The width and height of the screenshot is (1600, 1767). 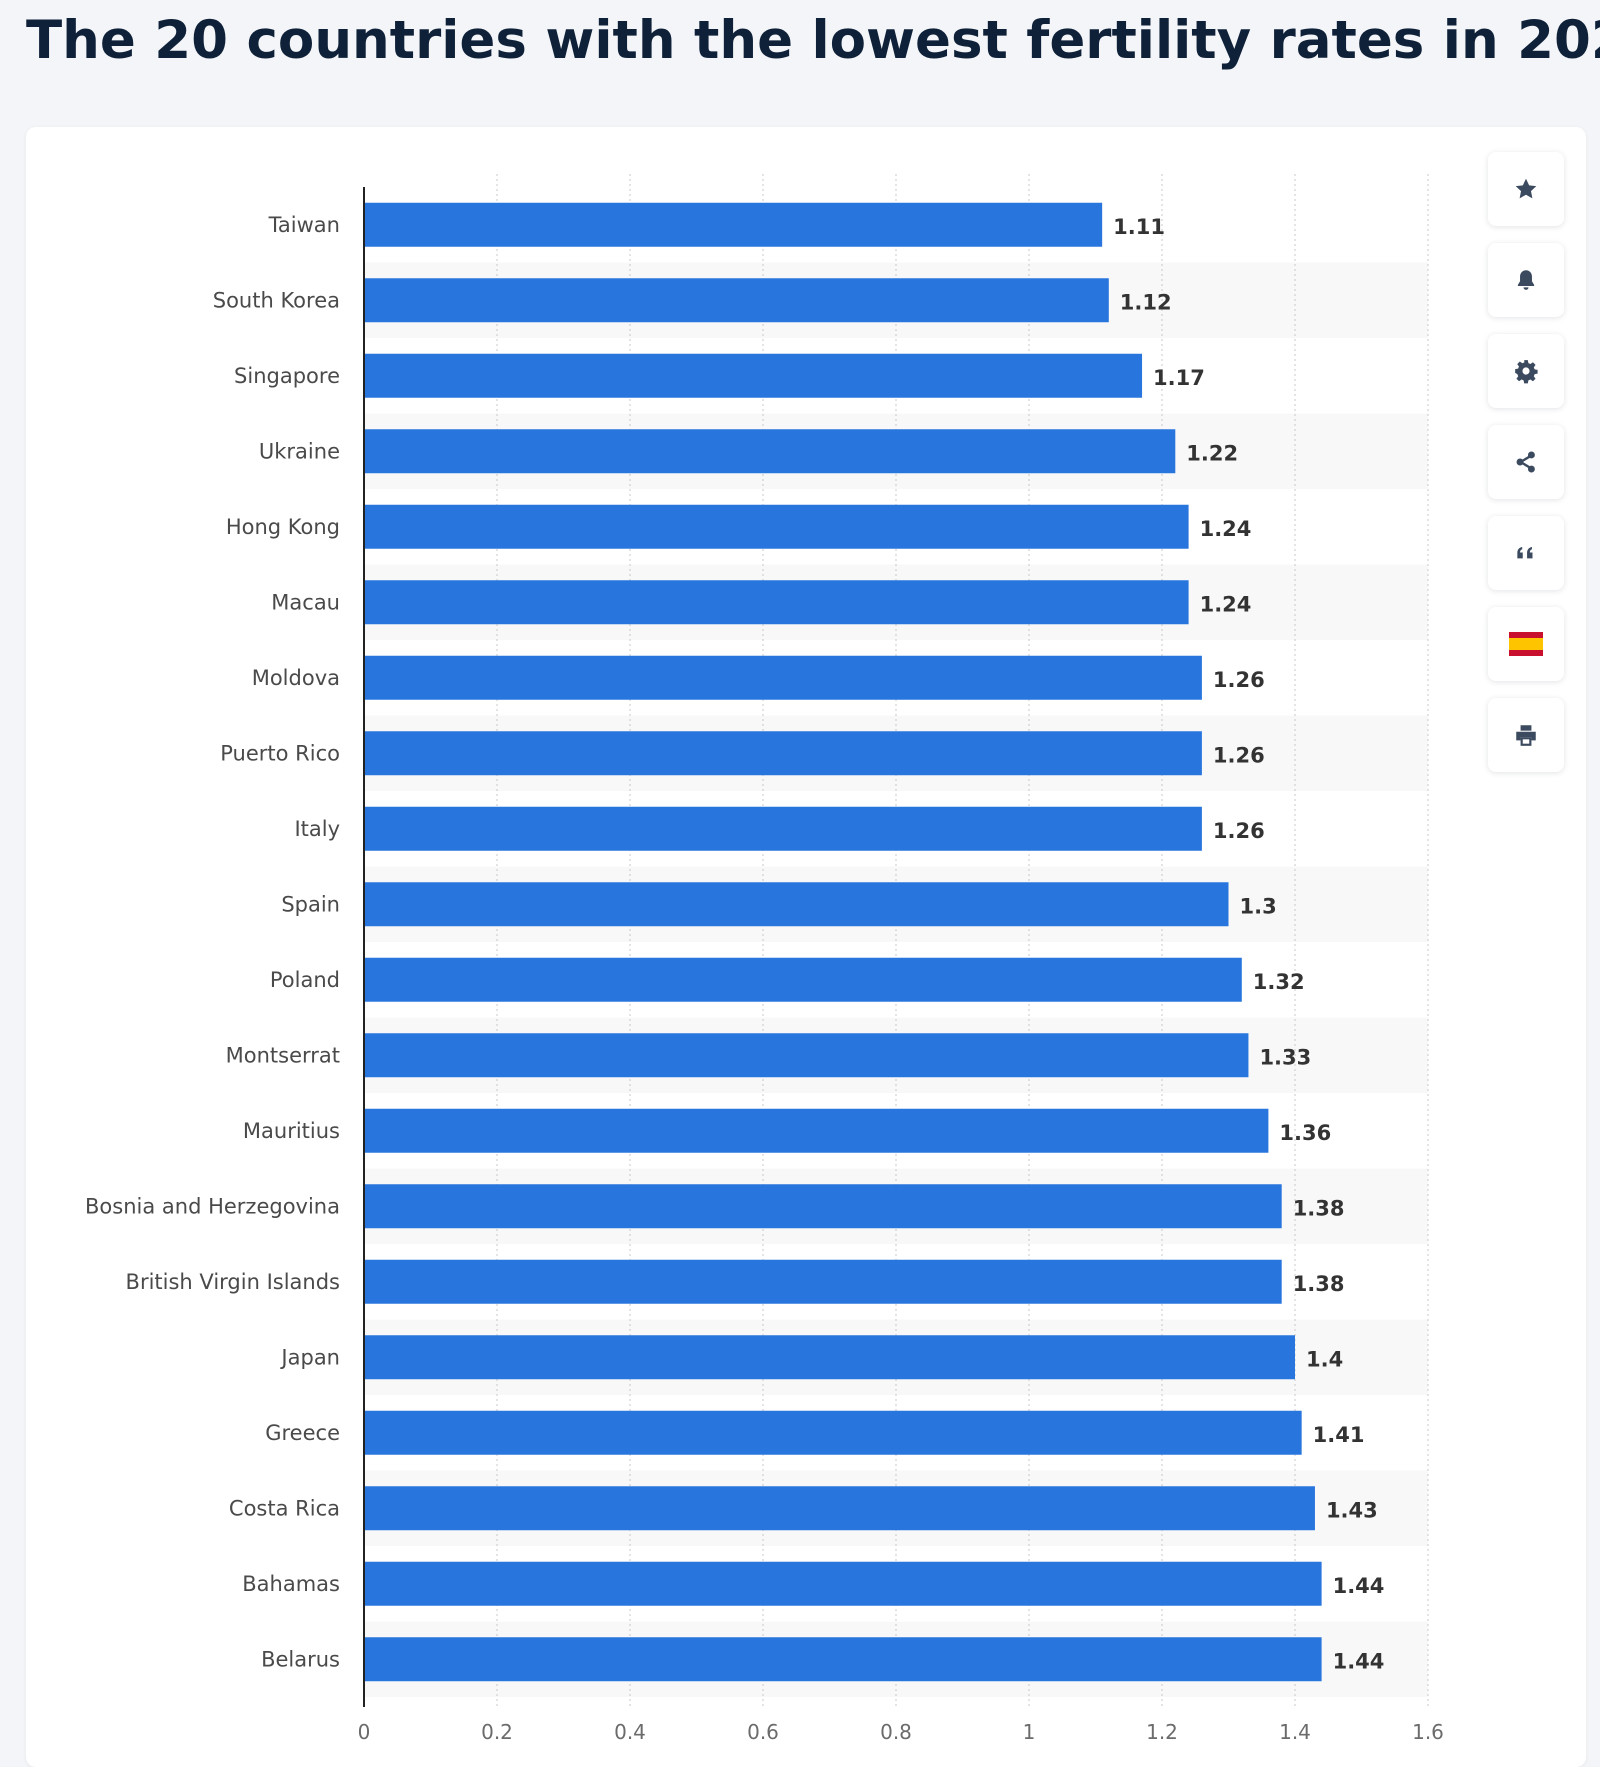 What do you see at coordinates (317, 829) in the screenshot?
I see `category-label: Italy` at bounding box center [317, 829].